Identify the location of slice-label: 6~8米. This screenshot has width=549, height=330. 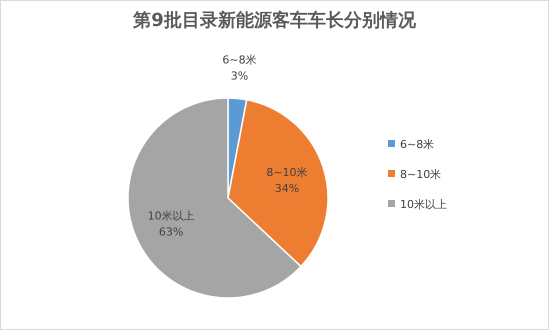
(239, 60).